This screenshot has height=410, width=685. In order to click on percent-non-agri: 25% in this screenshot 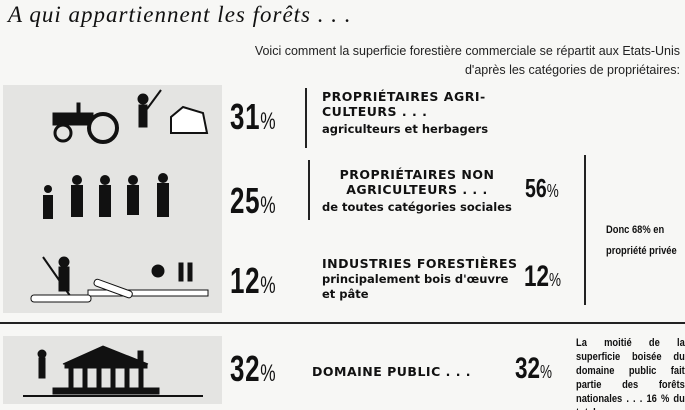, I will do `click(253, 200)`.